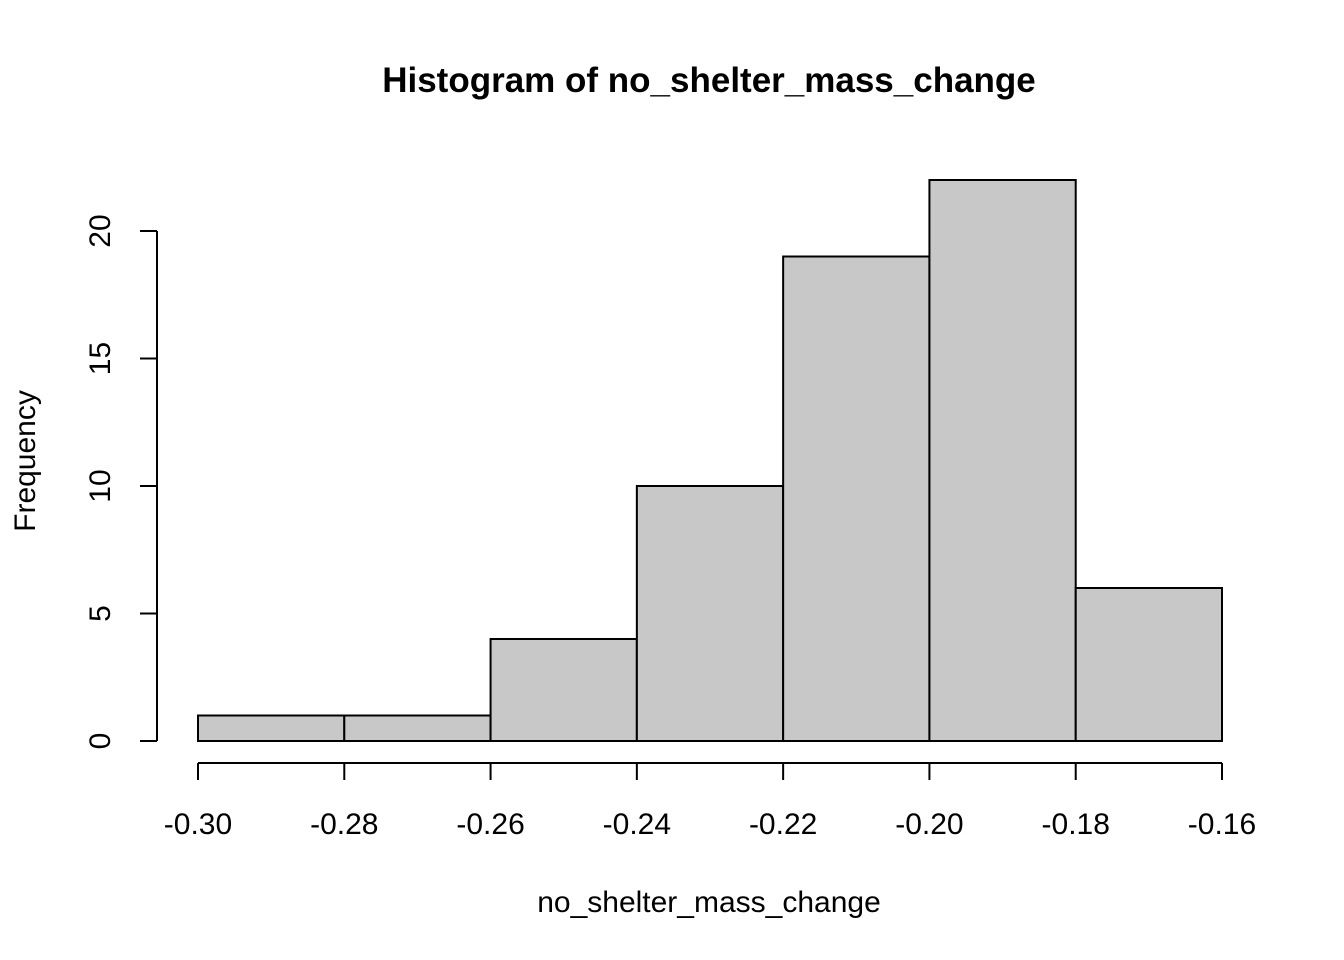 The width and height of the screenshot is (1344, 960). Describe the element at coordinates (709, 80) in the screenshot. I see `chart-title: Histogram of no_shelter_mass_change` at that location.